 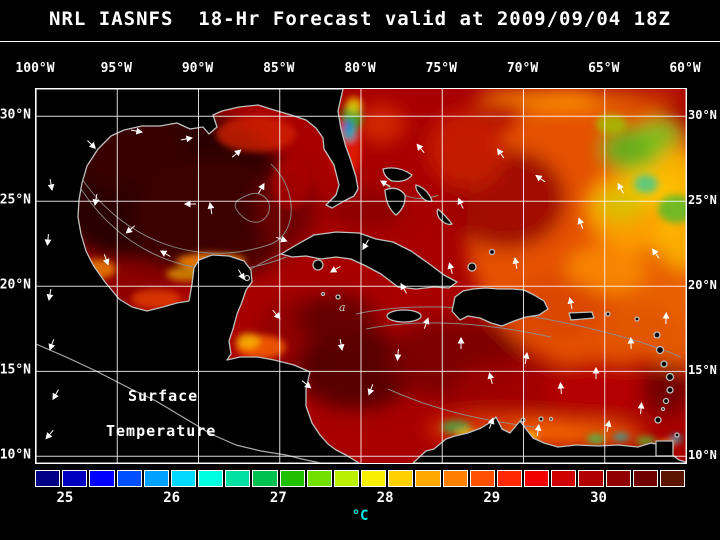 I want to click on latitude-axis-right: 30°N 25°N 20°N 15°N 10°N, so click(x=704, y=275).